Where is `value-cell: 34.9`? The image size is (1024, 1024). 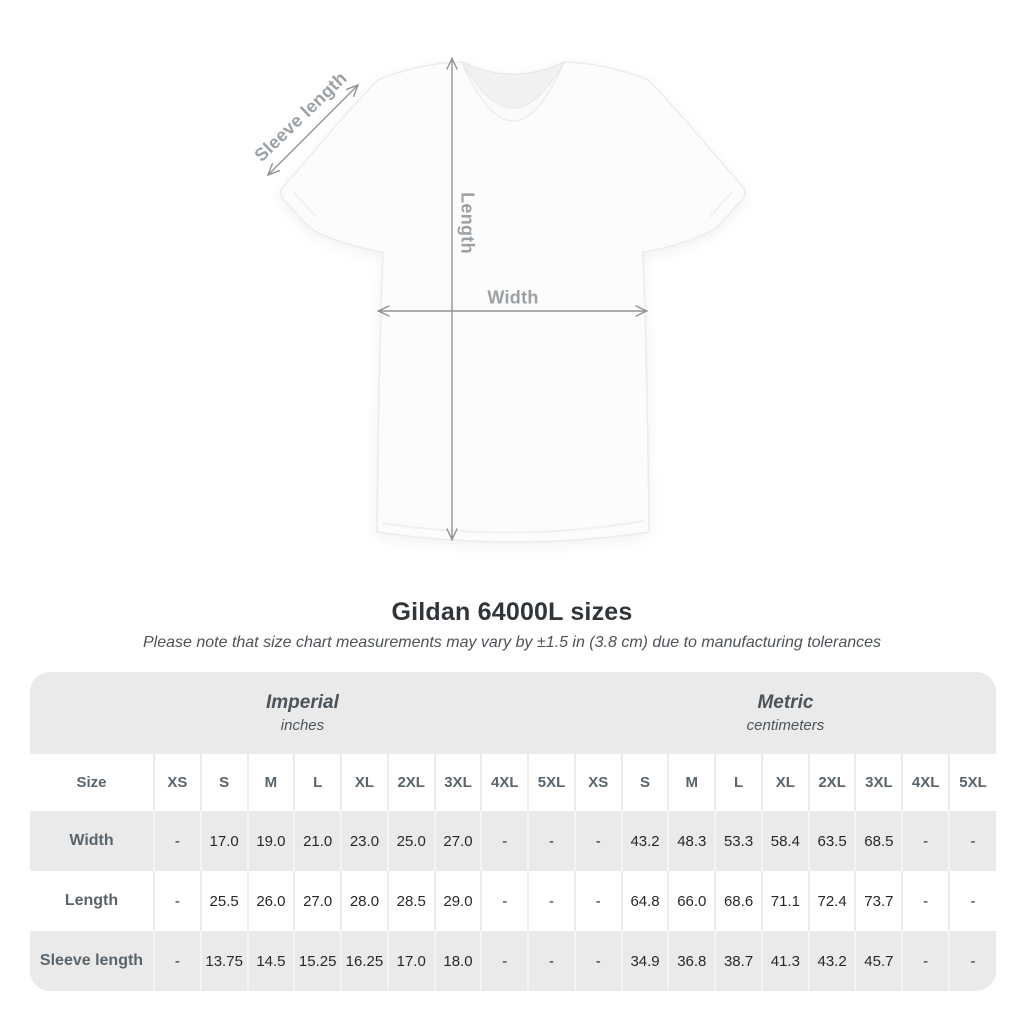
value-cell: 34.9 is located at coordinates (644, 961).